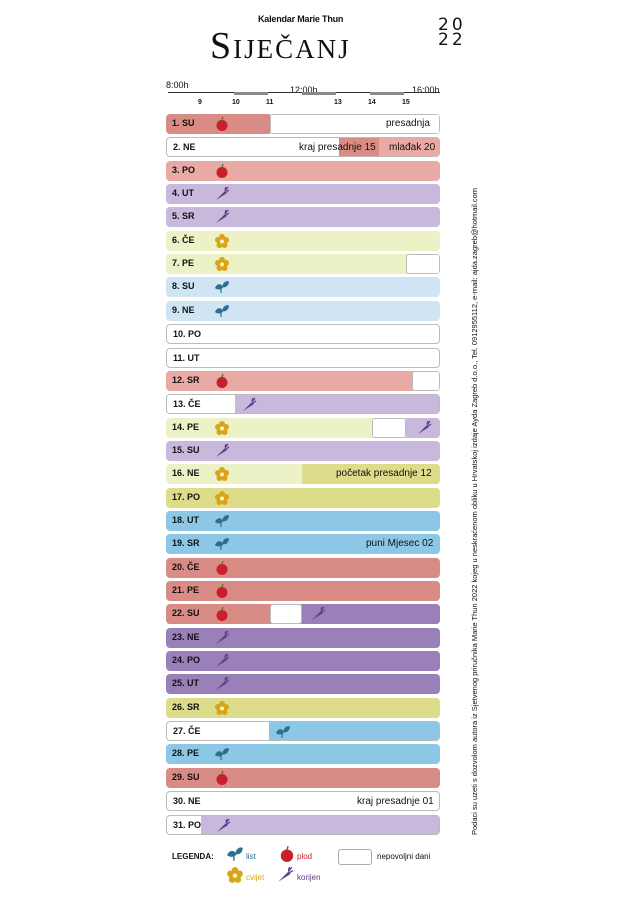 This screenshot has width=642, height=908. What do you see at coordinates (303, 240) in the screenshot?
I see `day-row: 6. ČE` at bounding box center [303, 240].